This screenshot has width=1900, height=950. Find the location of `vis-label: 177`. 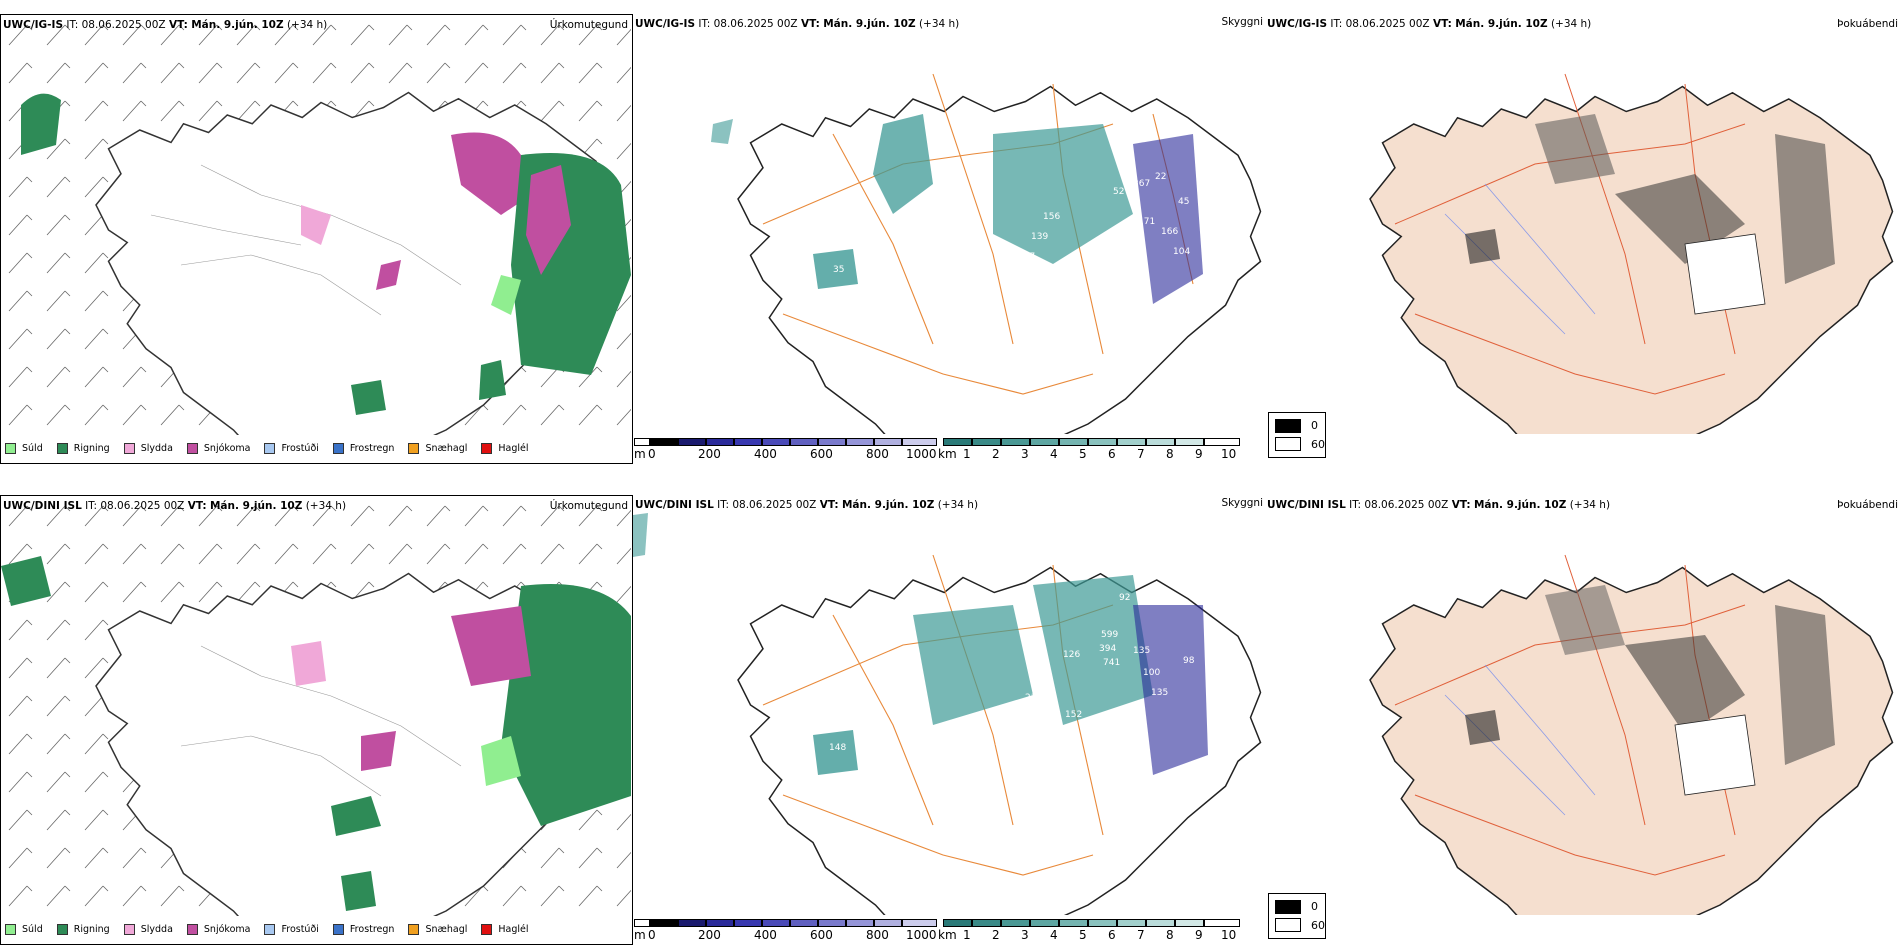

vis-label: 177 is located at coordinates (1026, 257).